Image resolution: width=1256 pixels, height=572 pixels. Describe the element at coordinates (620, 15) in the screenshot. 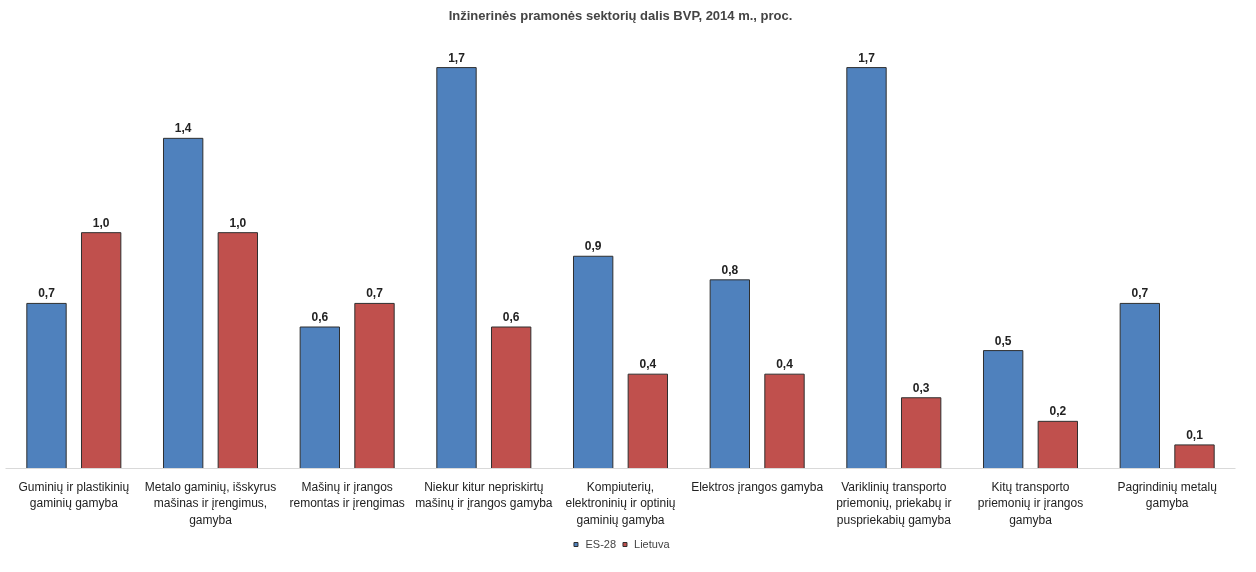

I see `chart-title: Inžinerinės pramonės sektorių dalis BVP, 2014 m., proc.` at that location.